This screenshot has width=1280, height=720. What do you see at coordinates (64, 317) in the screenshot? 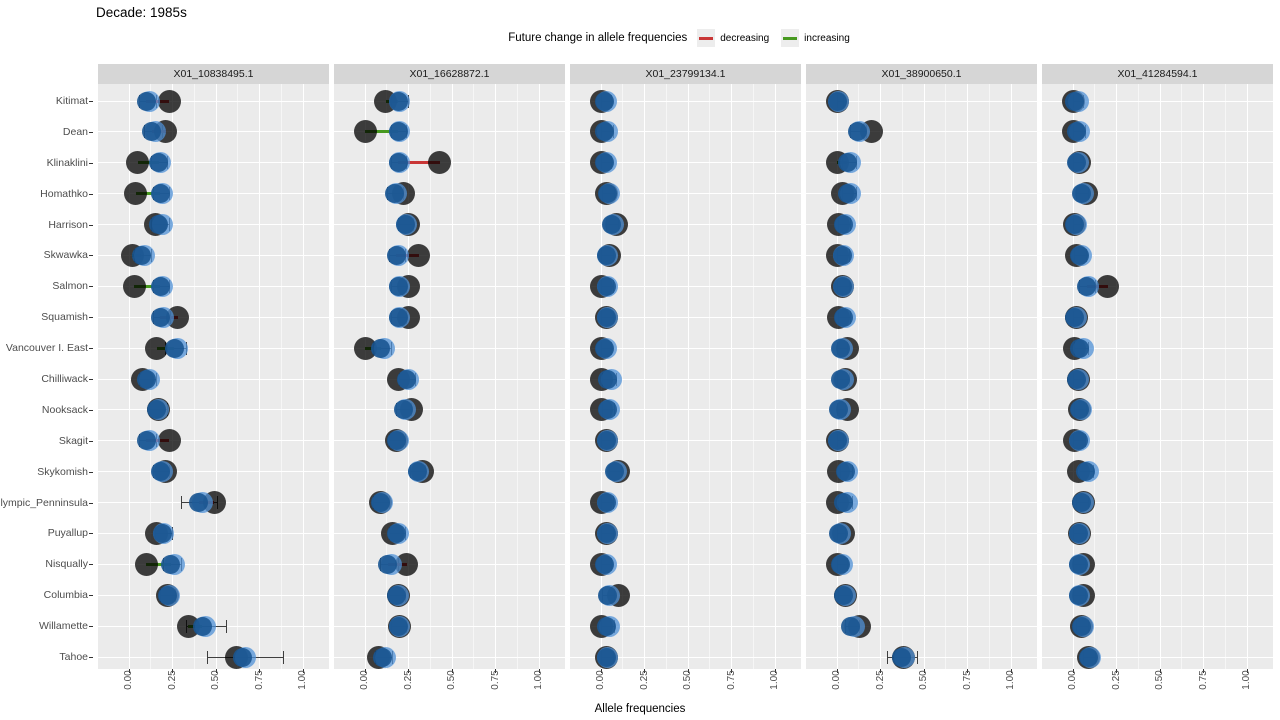
I see `y-axis-label: Squamish` at bounding box center [64, 317].